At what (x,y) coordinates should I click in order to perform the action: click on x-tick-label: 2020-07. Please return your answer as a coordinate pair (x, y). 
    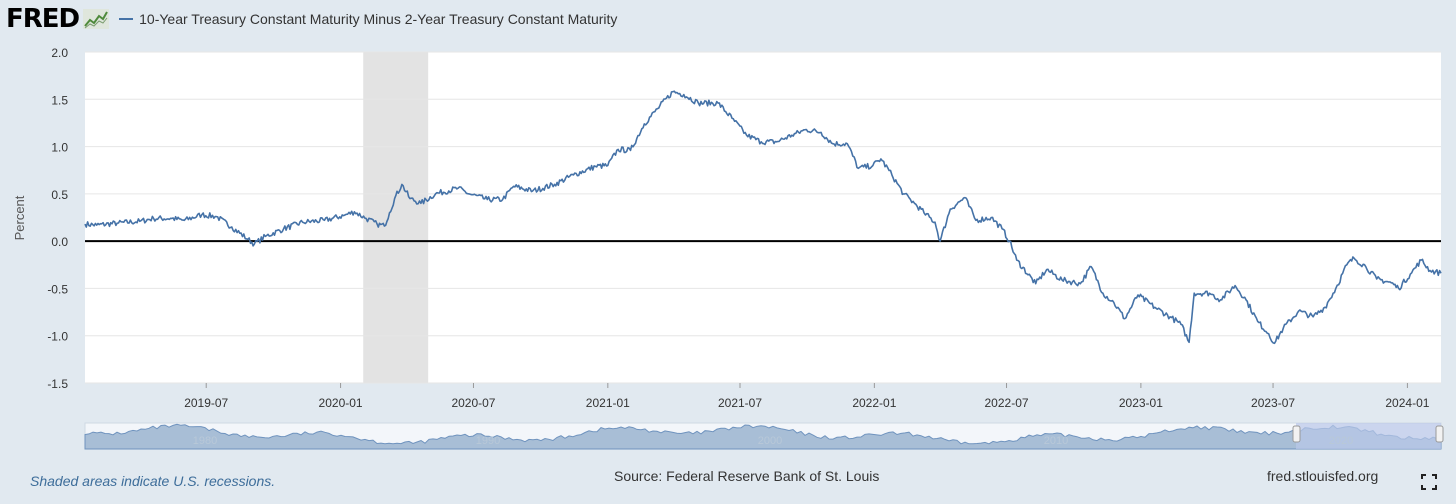
    Looking at the image, I should click on (473, 403).